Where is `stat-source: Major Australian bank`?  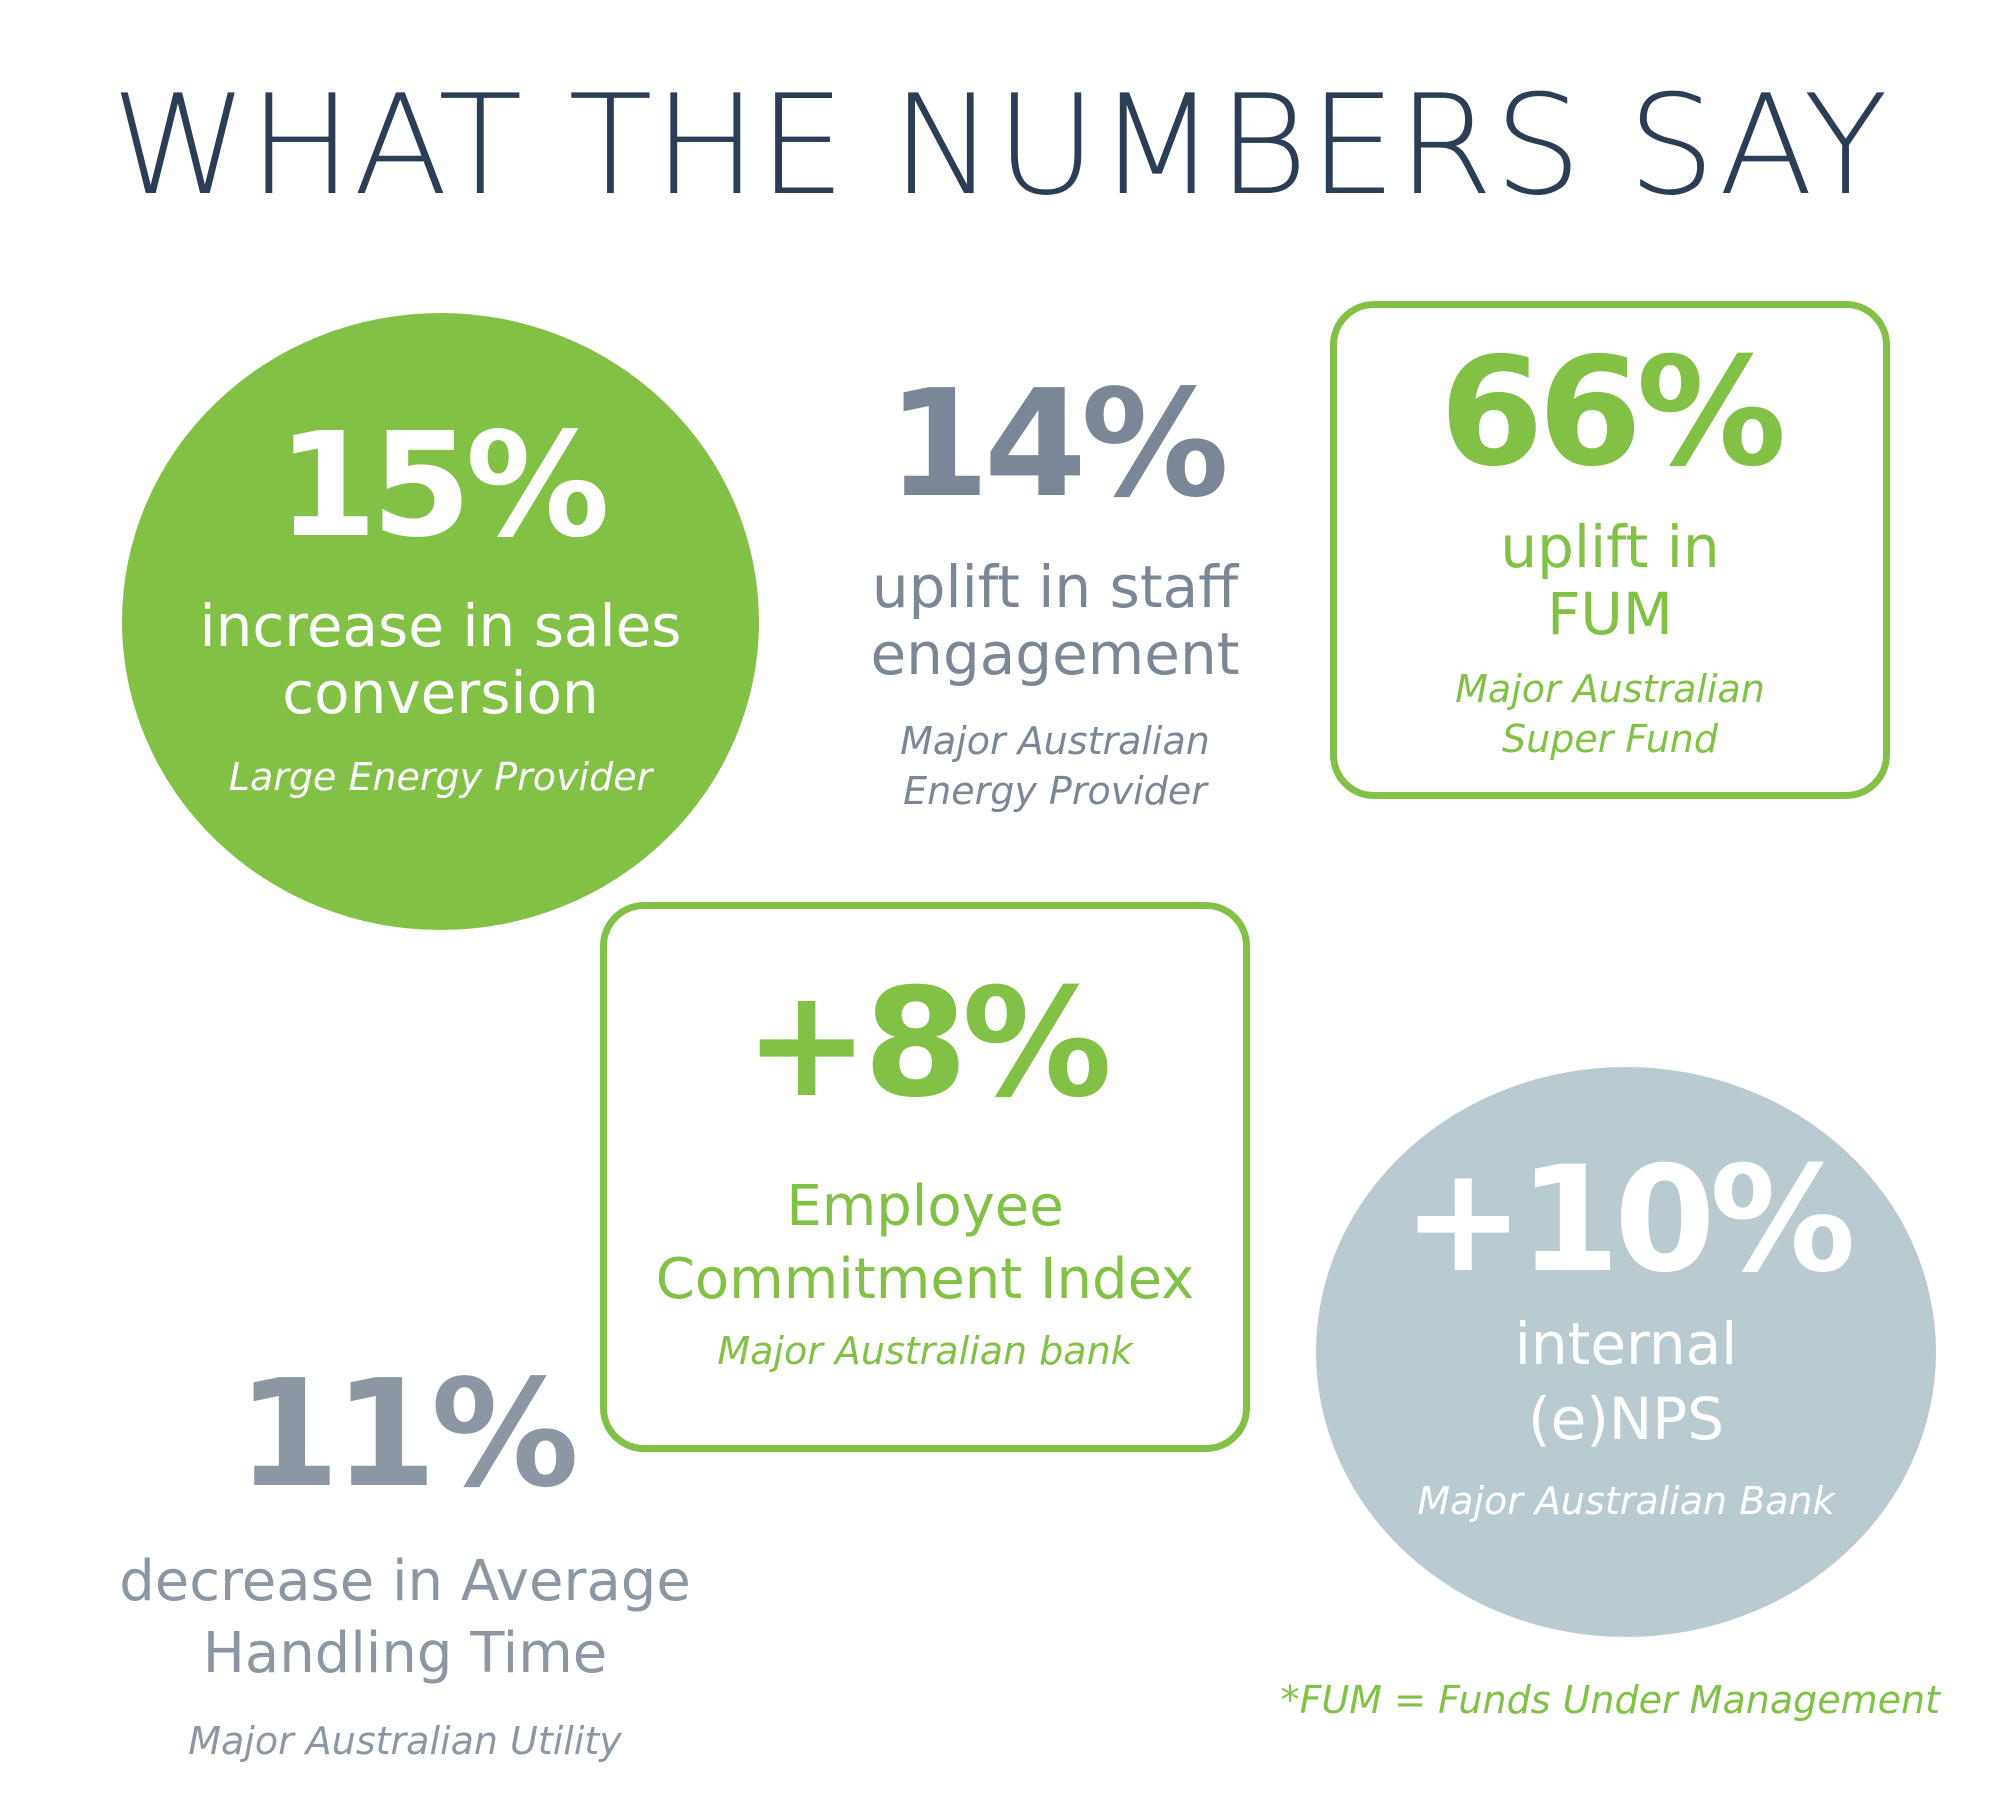 stat-source: Major Australian bank is located at coordinates (925, 1350).